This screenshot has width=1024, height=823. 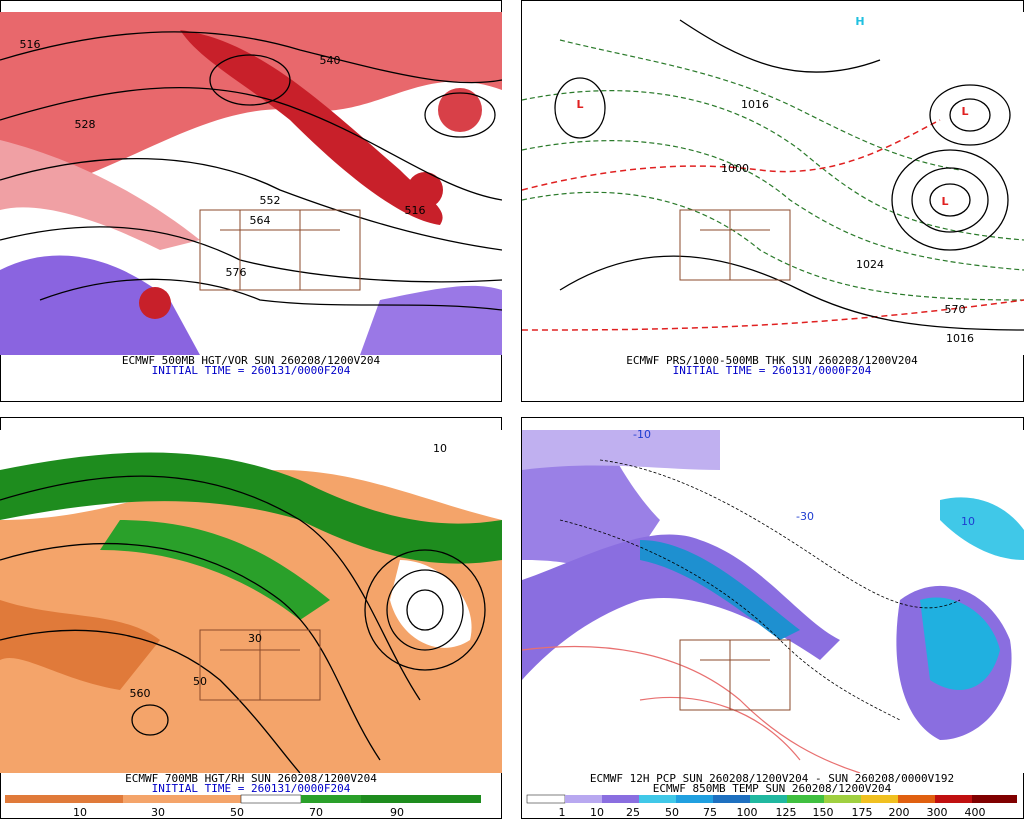 What do you see at coordinates (330, 60) in the screenshot?
I see `contour-label: 540` at bounding box center [330, 60].